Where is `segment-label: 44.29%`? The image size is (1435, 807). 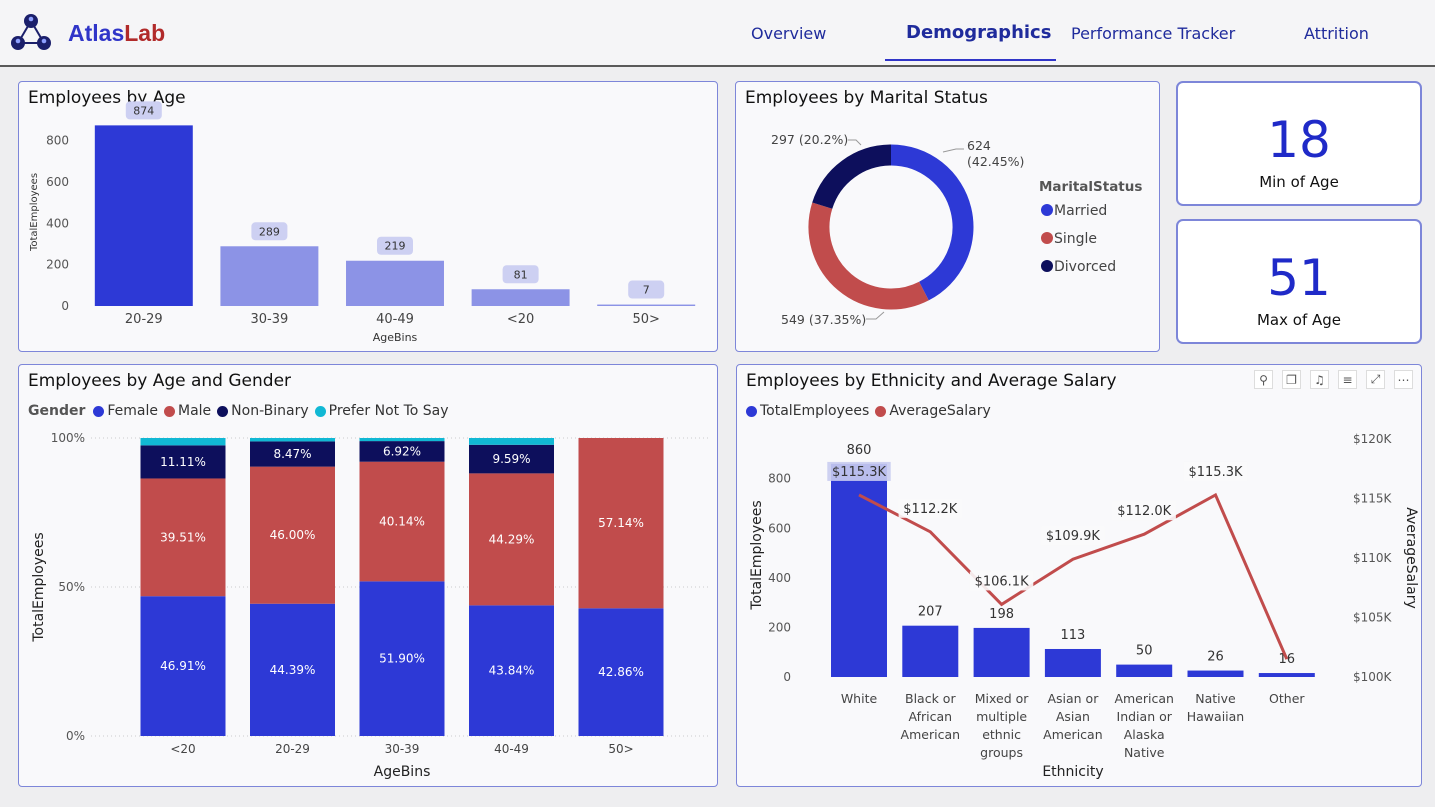
segment-label: 44.29% is located at coordinates (512, 539).